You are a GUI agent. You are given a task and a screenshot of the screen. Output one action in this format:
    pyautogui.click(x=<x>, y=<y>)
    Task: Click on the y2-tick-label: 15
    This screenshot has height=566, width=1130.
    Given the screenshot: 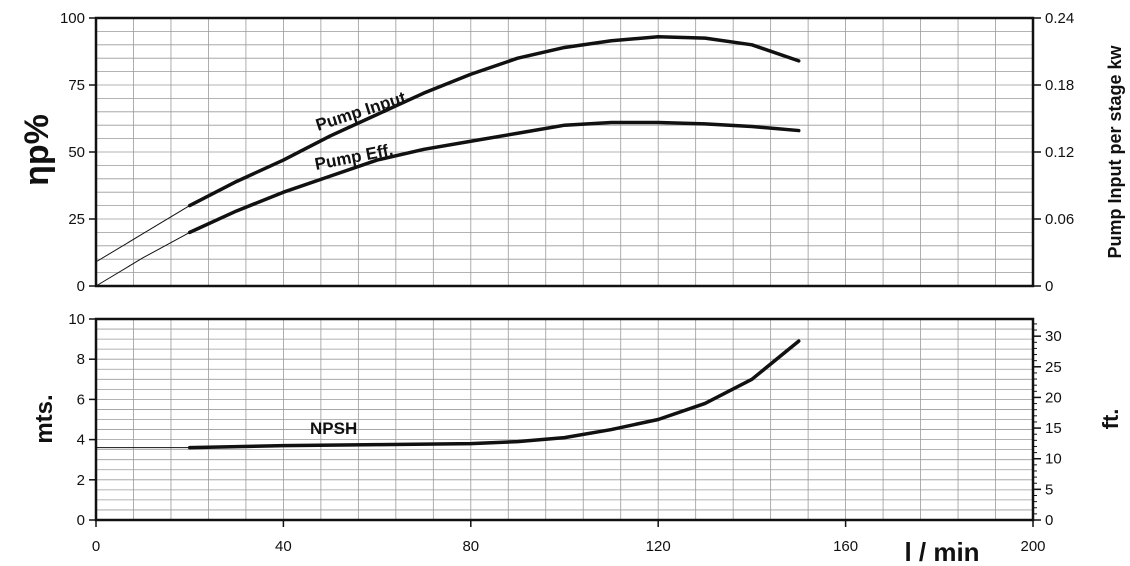 What is the action you would take?
    pyautogui.click(x=1053, y=428)
    